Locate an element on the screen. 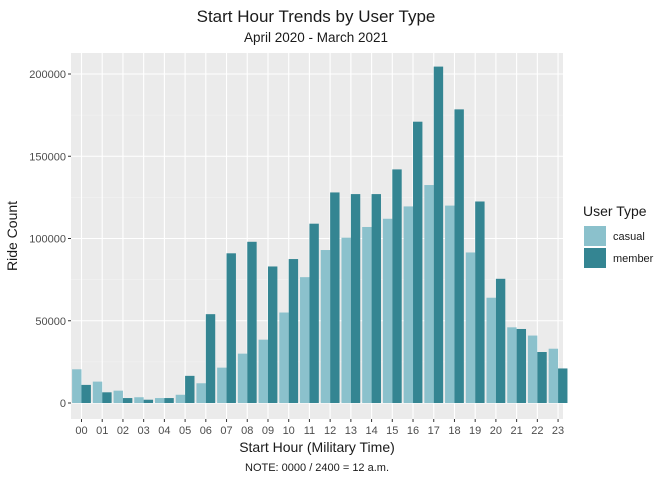  x-tick-label: 04 is located at coordinates (164, 431).